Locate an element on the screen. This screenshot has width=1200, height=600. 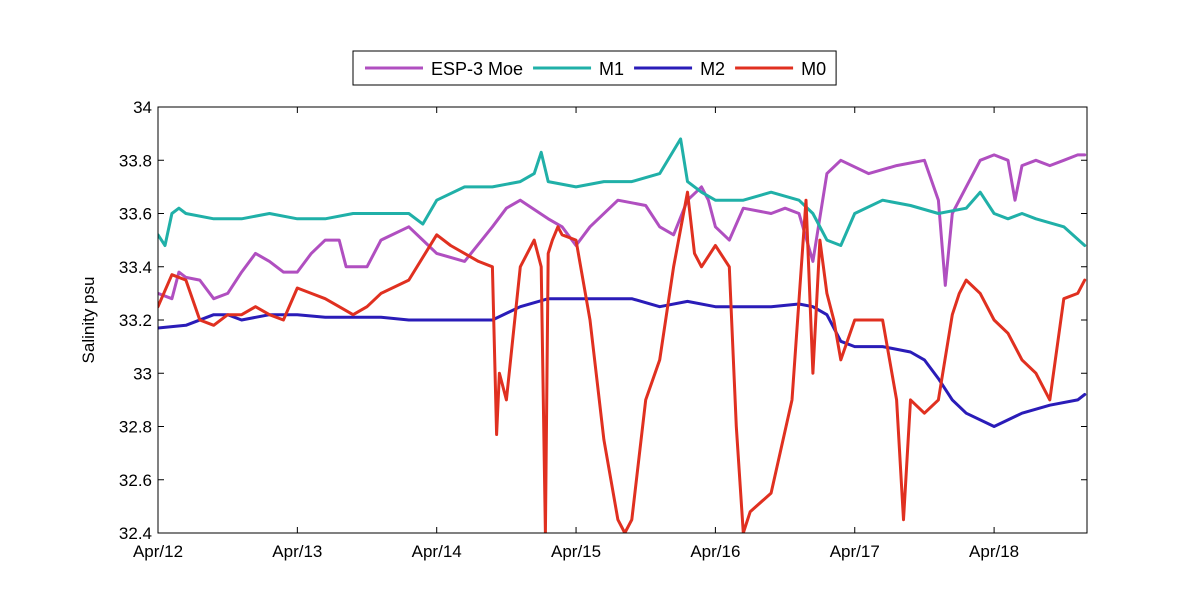
y-tick-label: 33.2 is located at coordinates (135, 320).